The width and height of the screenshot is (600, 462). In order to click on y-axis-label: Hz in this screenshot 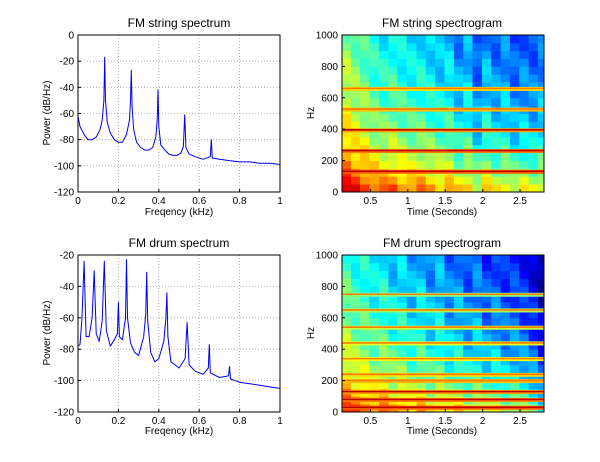, I will do `click(311, 113)`.